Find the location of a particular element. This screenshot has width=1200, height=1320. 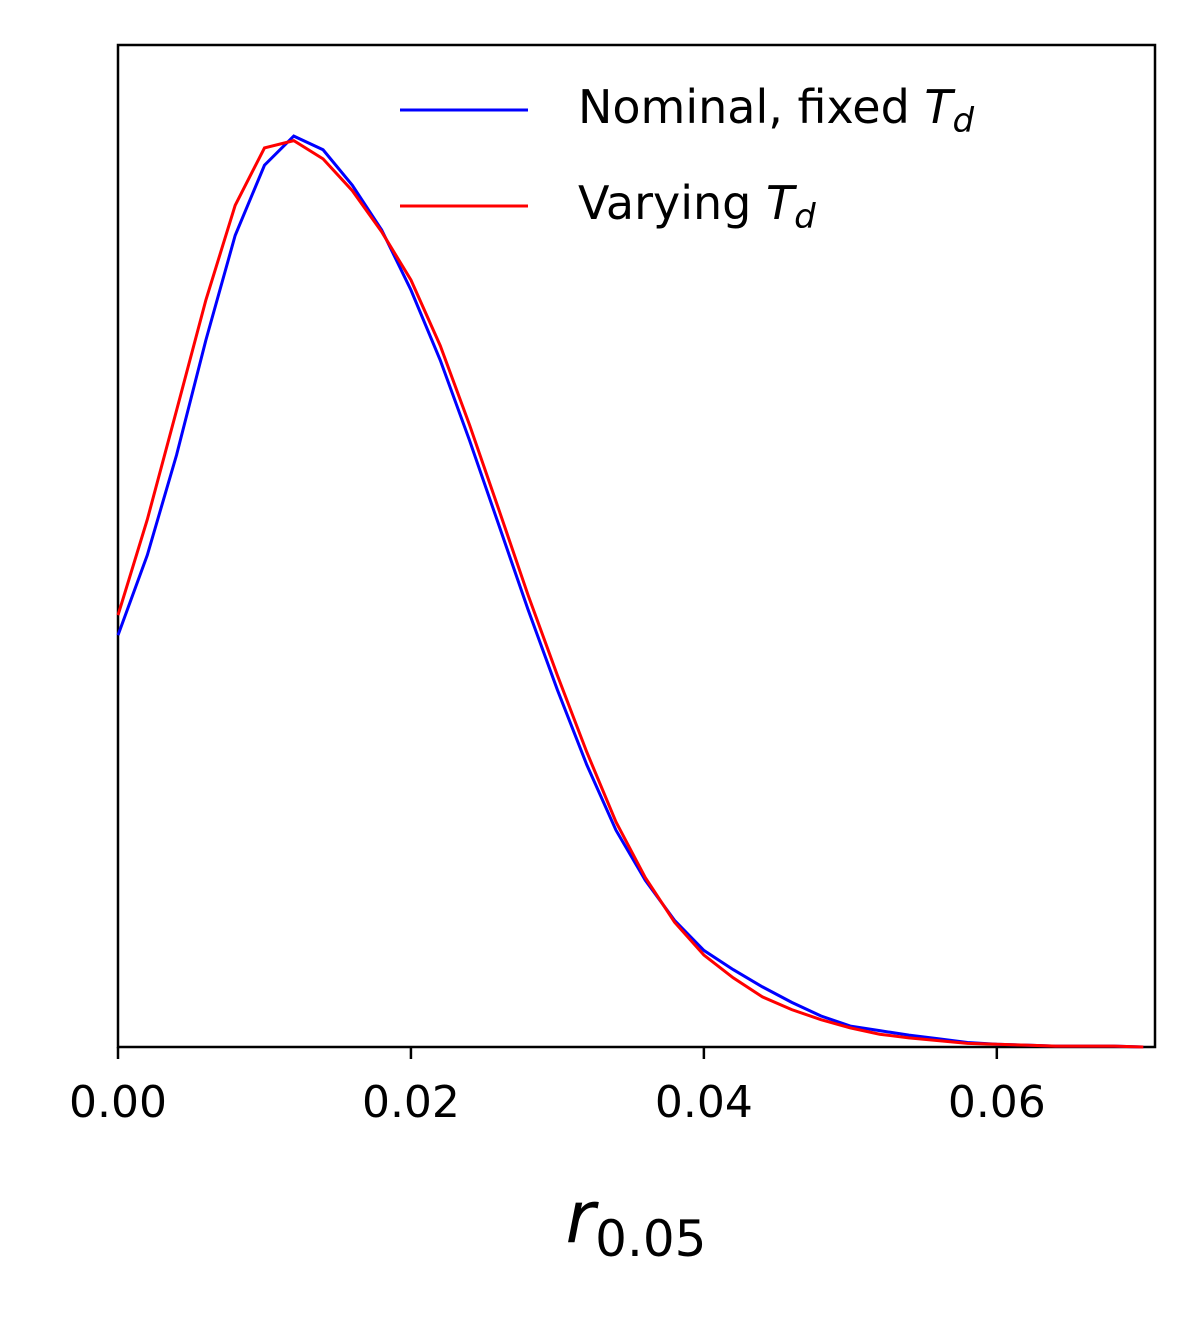

legend-label: Varying Td is located at coordinates (697, 206).